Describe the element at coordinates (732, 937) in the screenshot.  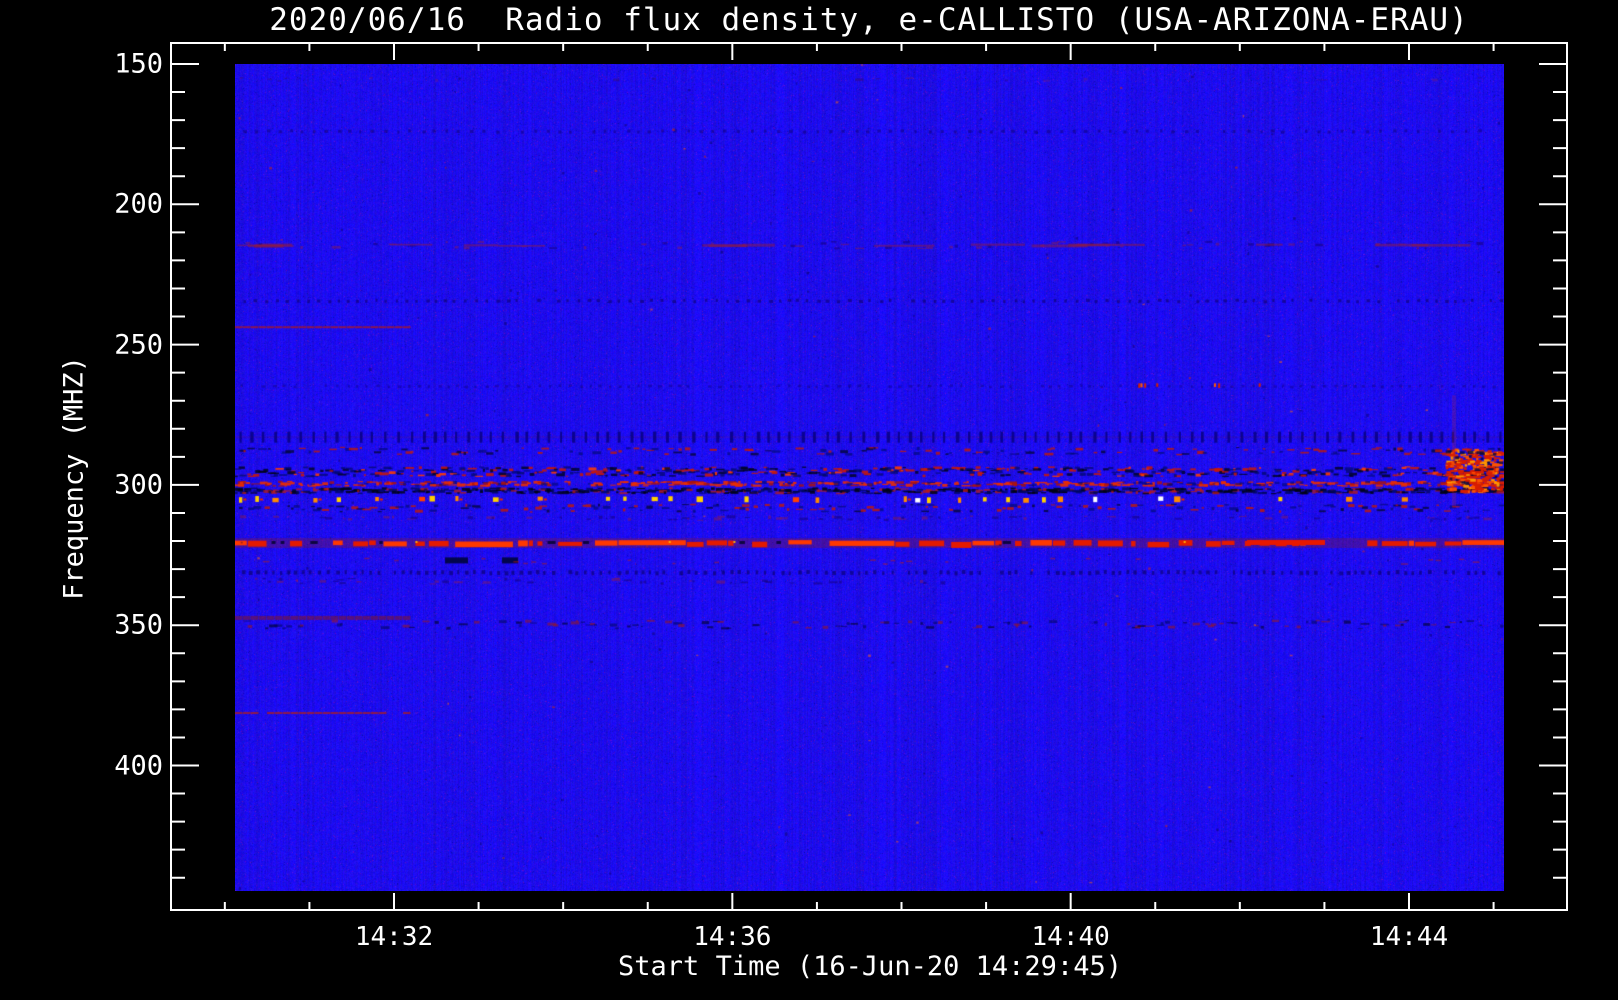
I see `x-tick-label-14:36: 14:36` at that location.